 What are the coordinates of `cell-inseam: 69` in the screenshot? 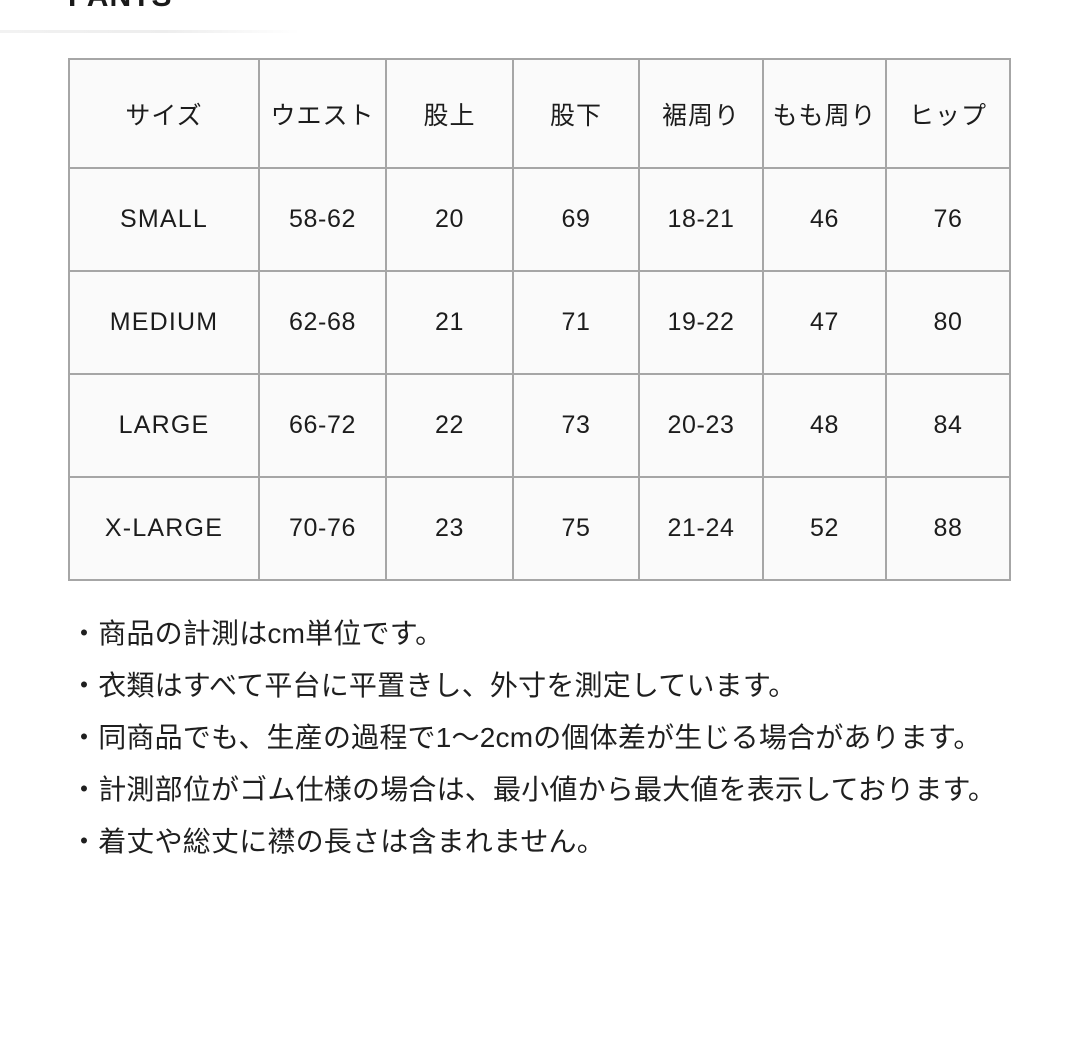 It's located at (576, 219).